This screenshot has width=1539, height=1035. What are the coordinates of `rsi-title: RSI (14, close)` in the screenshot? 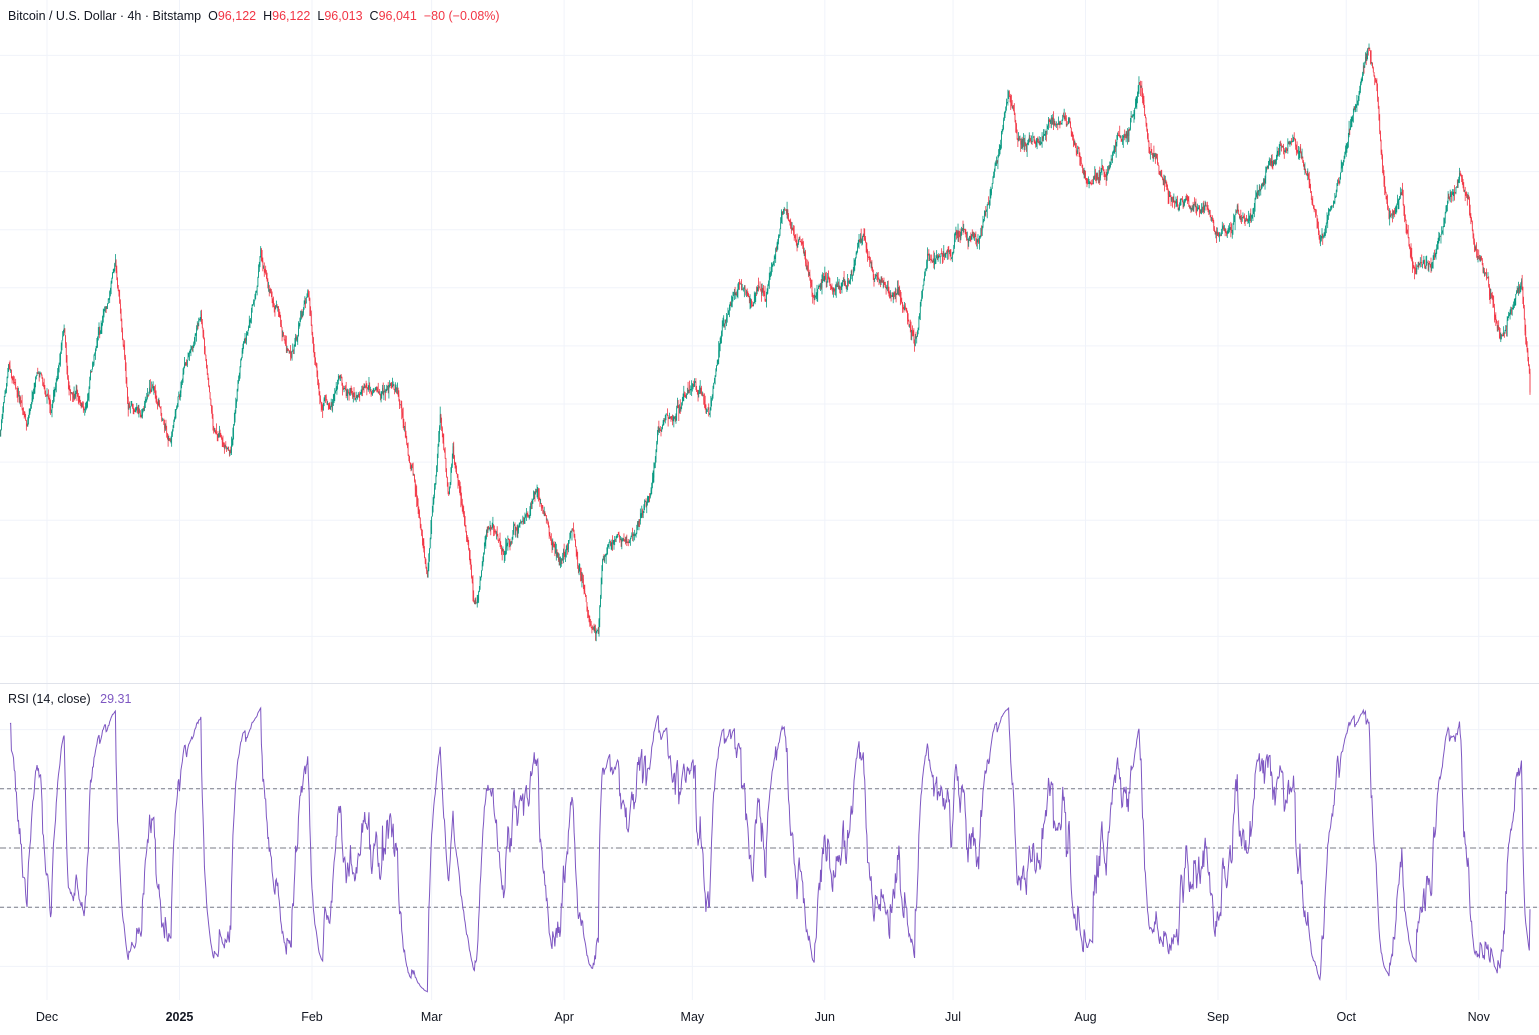 It's located at (49, 699).